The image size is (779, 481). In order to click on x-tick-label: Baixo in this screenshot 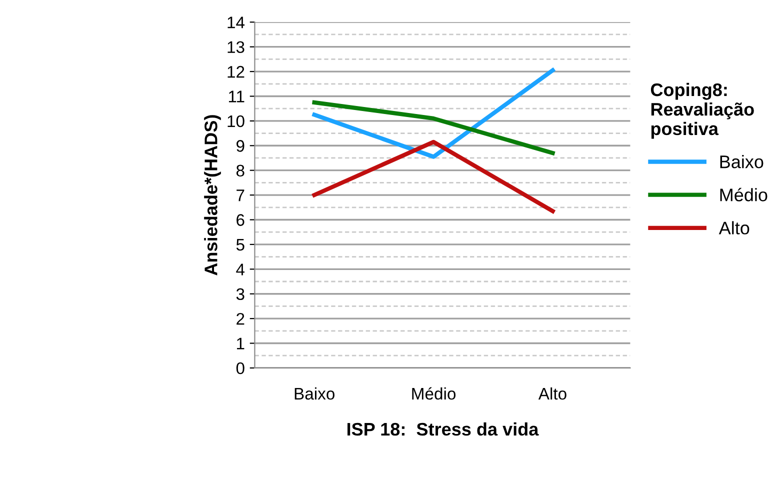, I will do `click(314, 393)`.